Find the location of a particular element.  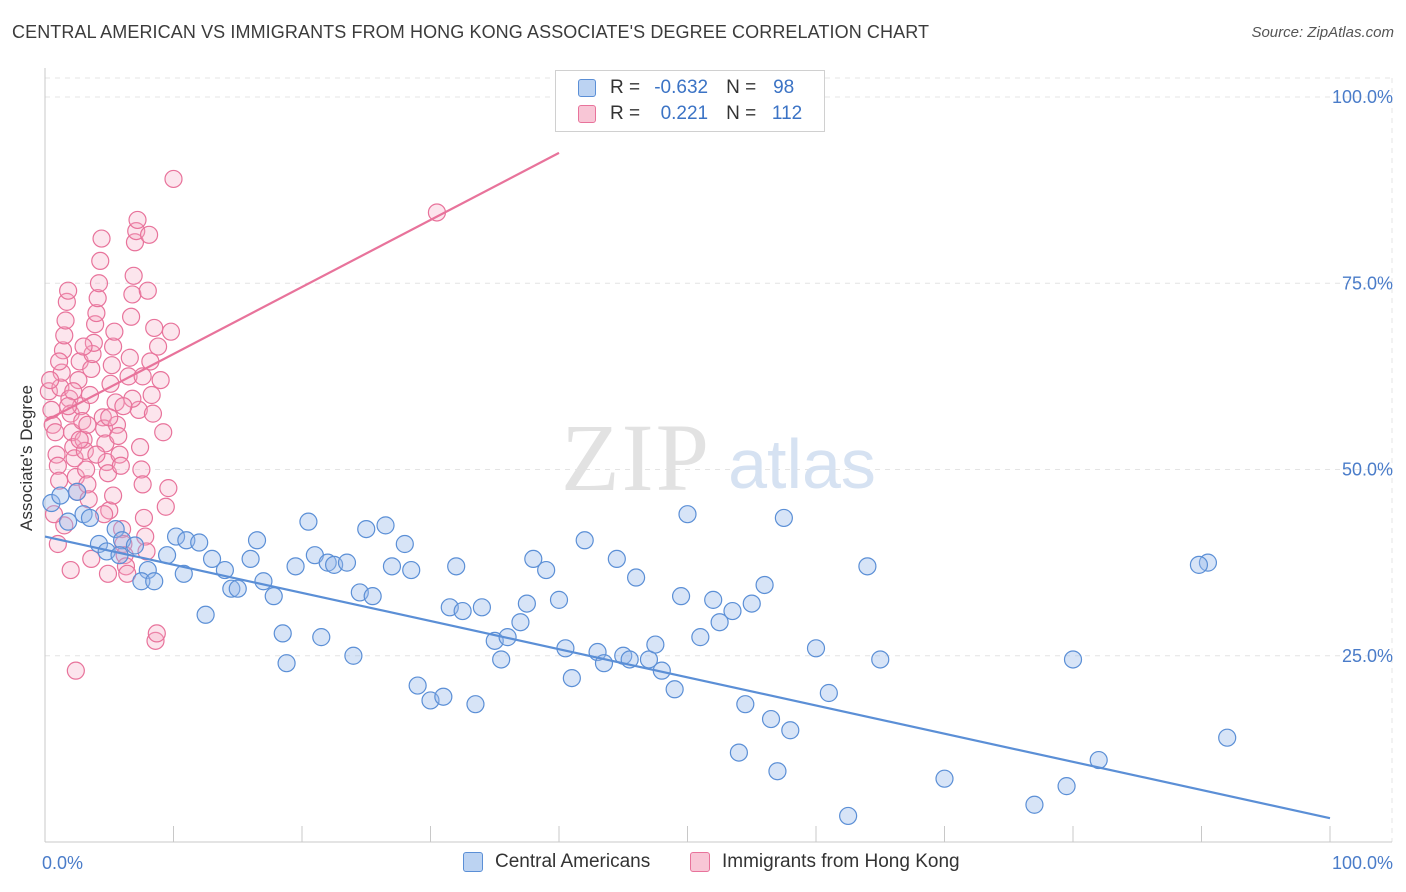

legend-item-immigrants-from-hong-kong: Immigrants from Hong Kong is located at coordinates (825, 862).